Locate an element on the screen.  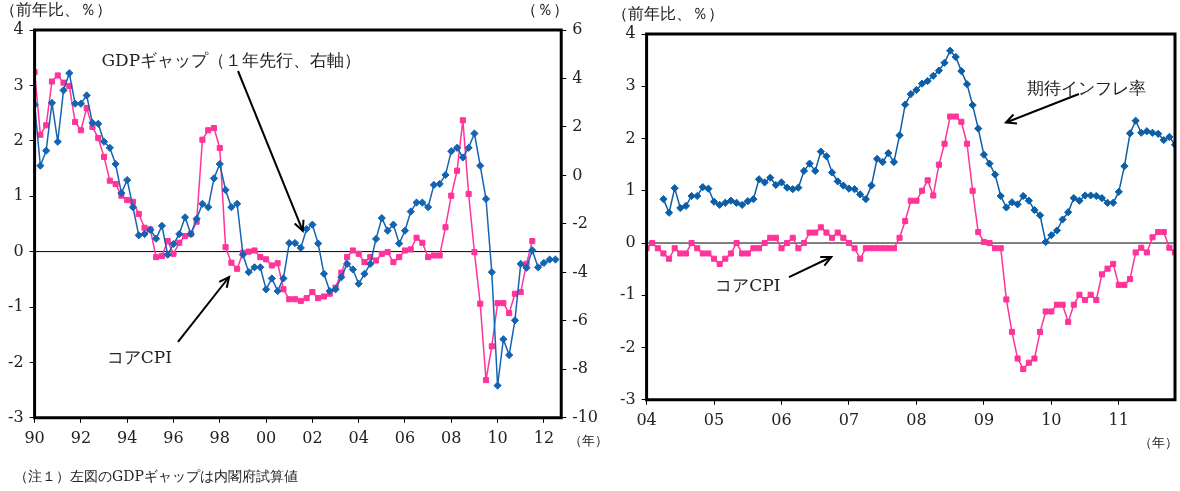
x-tick-label: 12 is located at coordinates (544, 437).